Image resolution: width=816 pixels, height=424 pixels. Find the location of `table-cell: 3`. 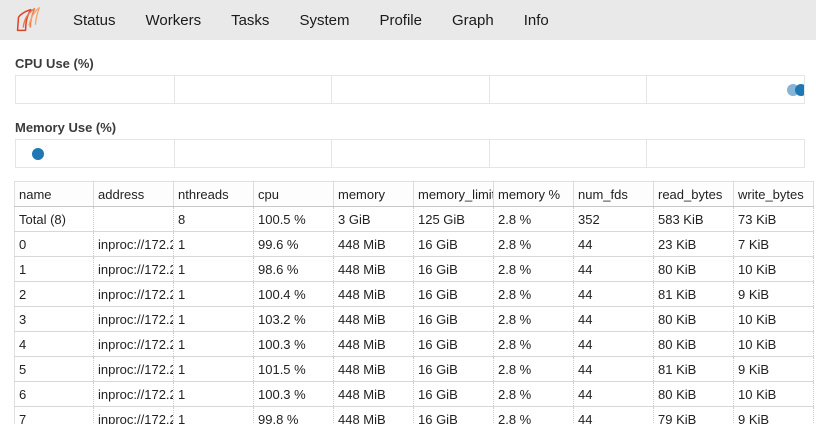

table-cell: 3 is located at coordinates (54, 319).